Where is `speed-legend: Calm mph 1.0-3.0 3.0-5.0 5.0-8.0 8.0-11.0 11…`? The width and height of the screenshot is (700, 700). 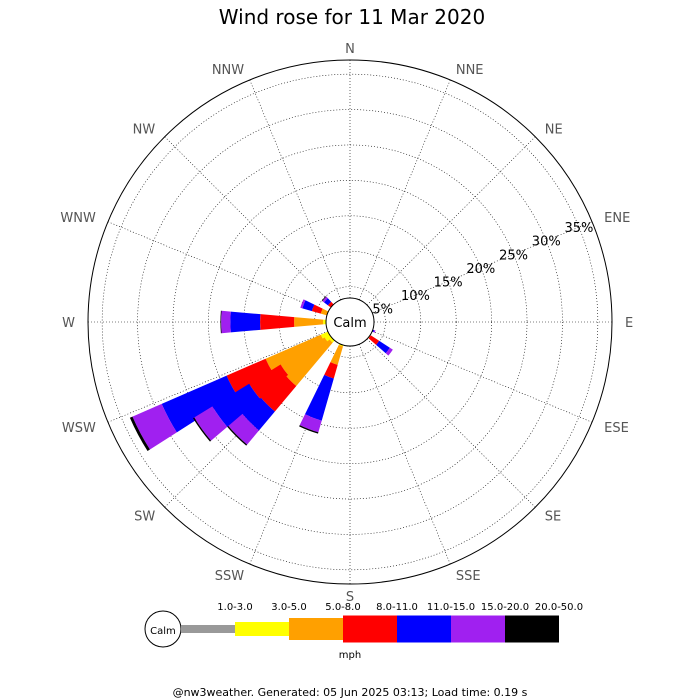 speed-legend: Calm mph 1.0-3.0 3.0-5.0 5.0-8.0 8.0-11.0 11… is located at coordinates (363, 631).